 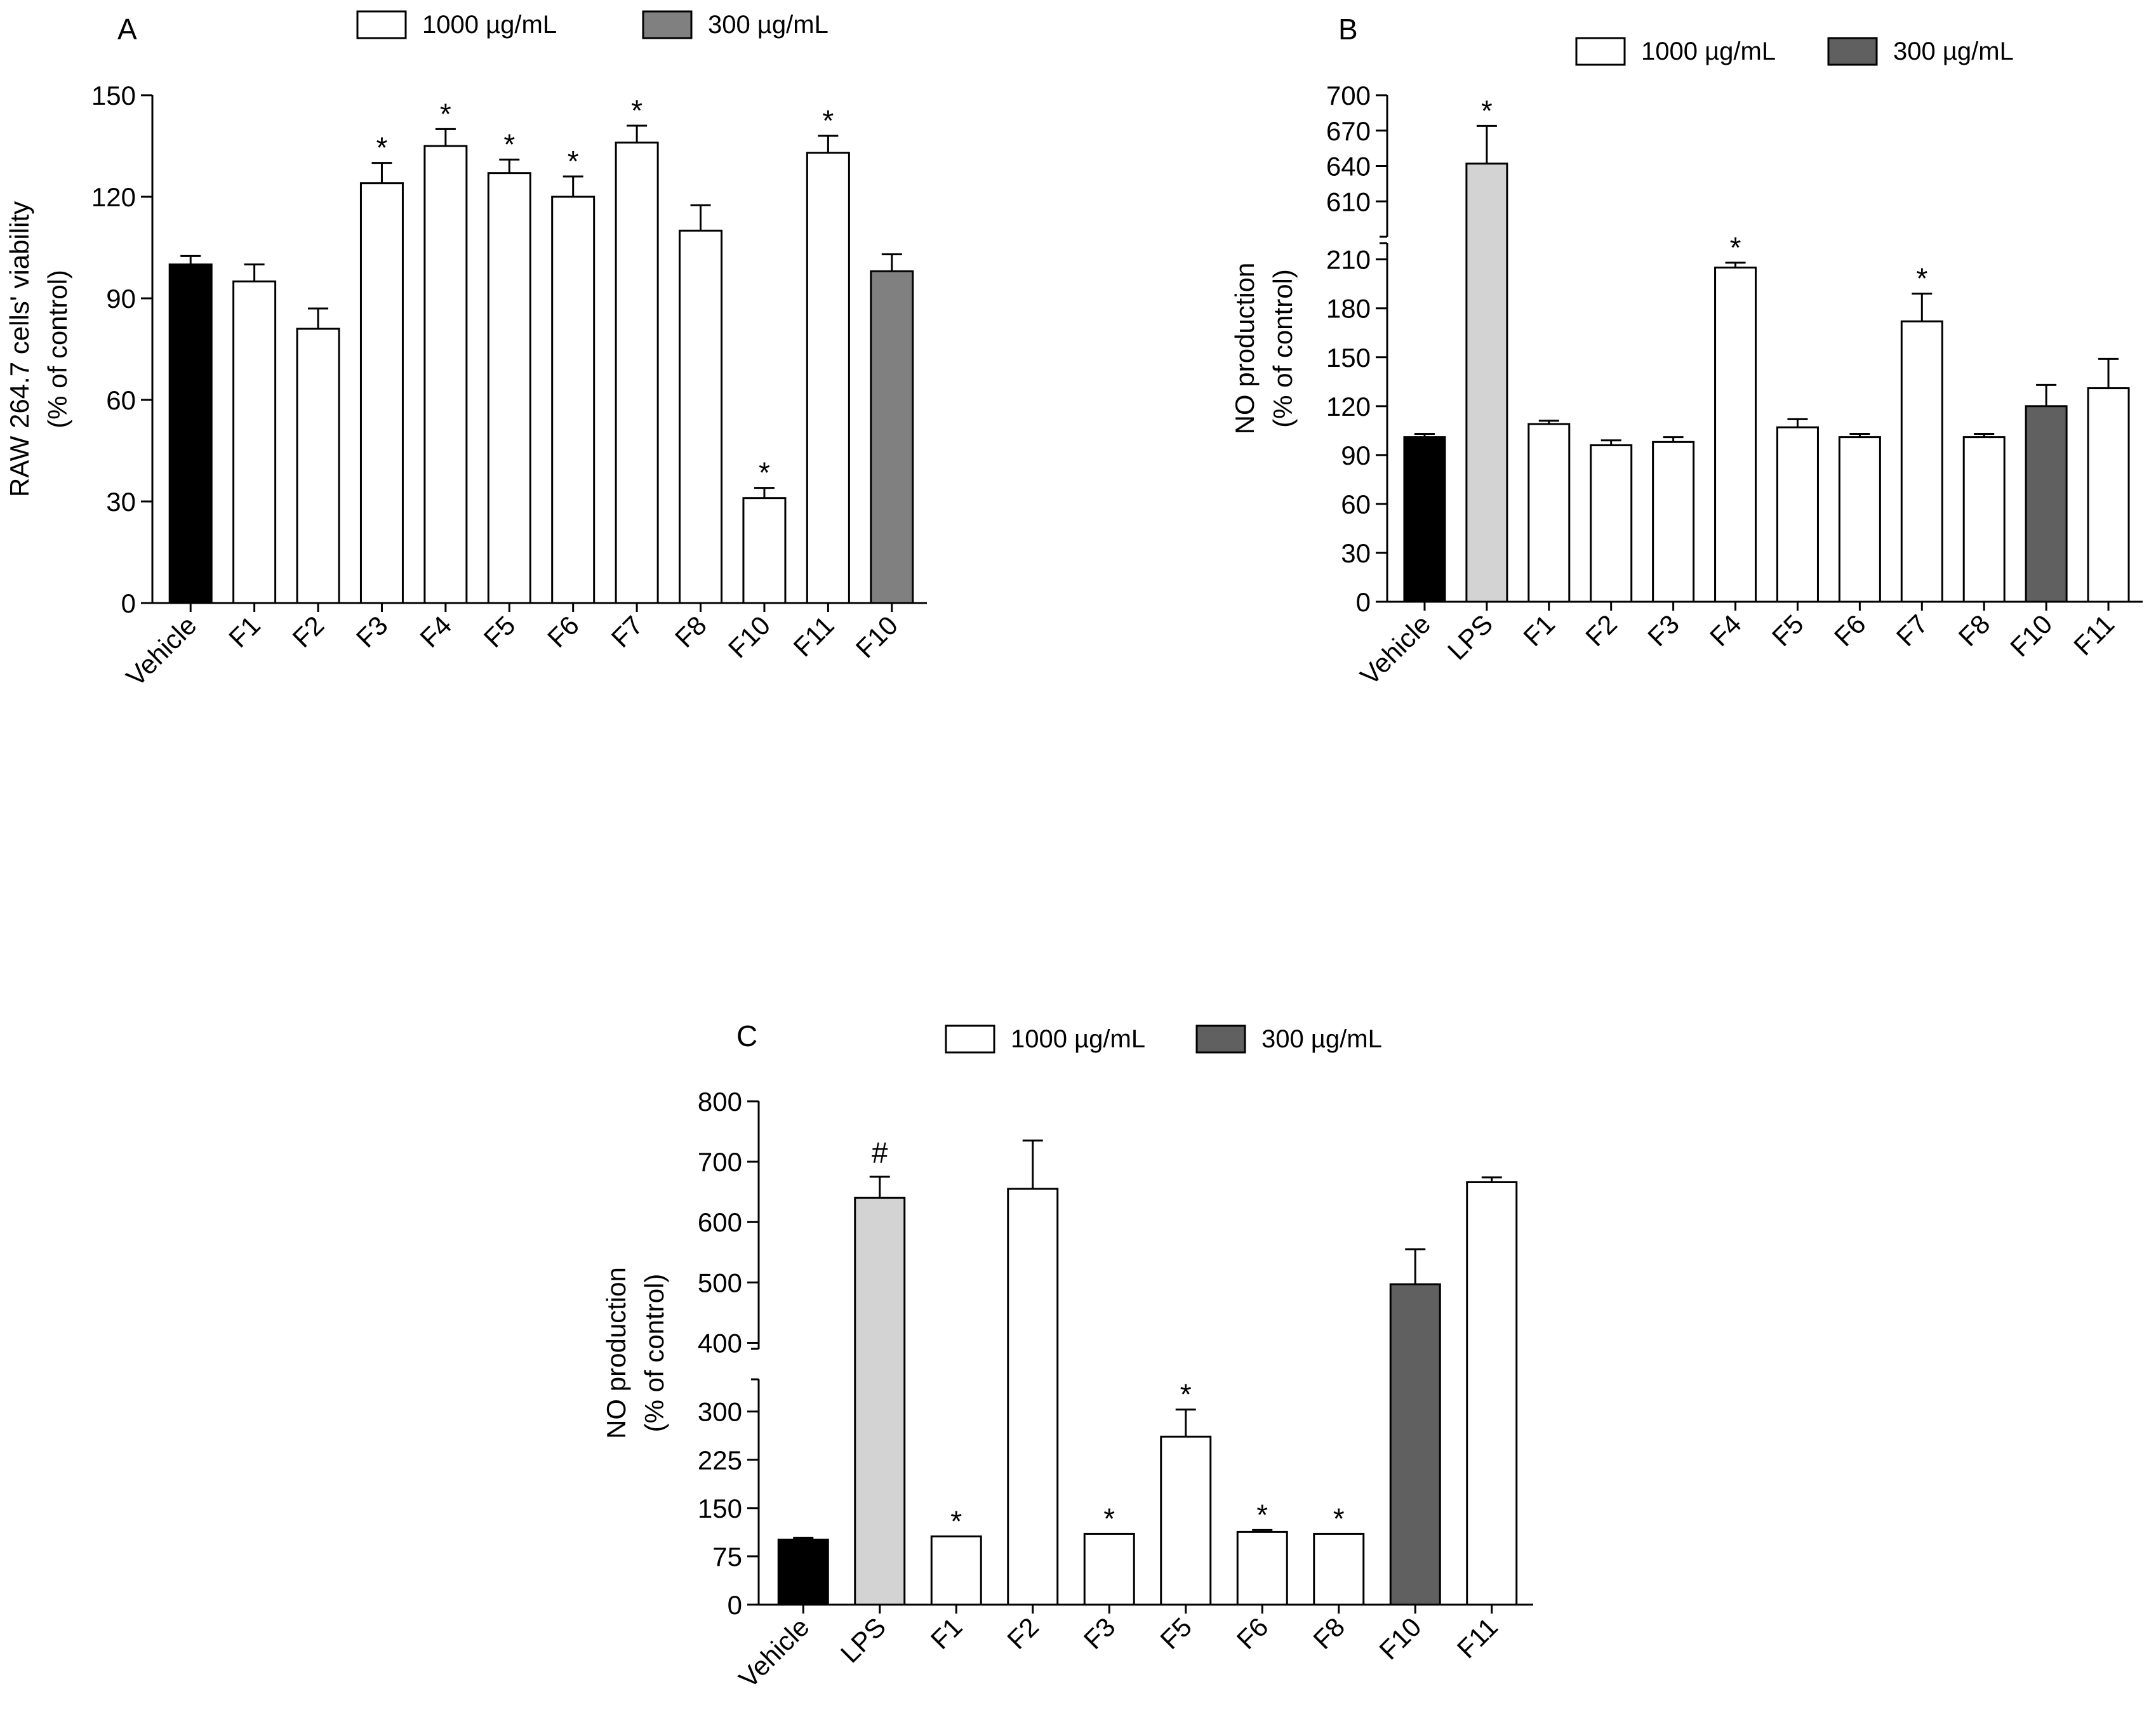 What do you see at coordinates (1787, 630) in the screenshot?
I see `x-category-label: F5` at bounding box center [1787, 630].